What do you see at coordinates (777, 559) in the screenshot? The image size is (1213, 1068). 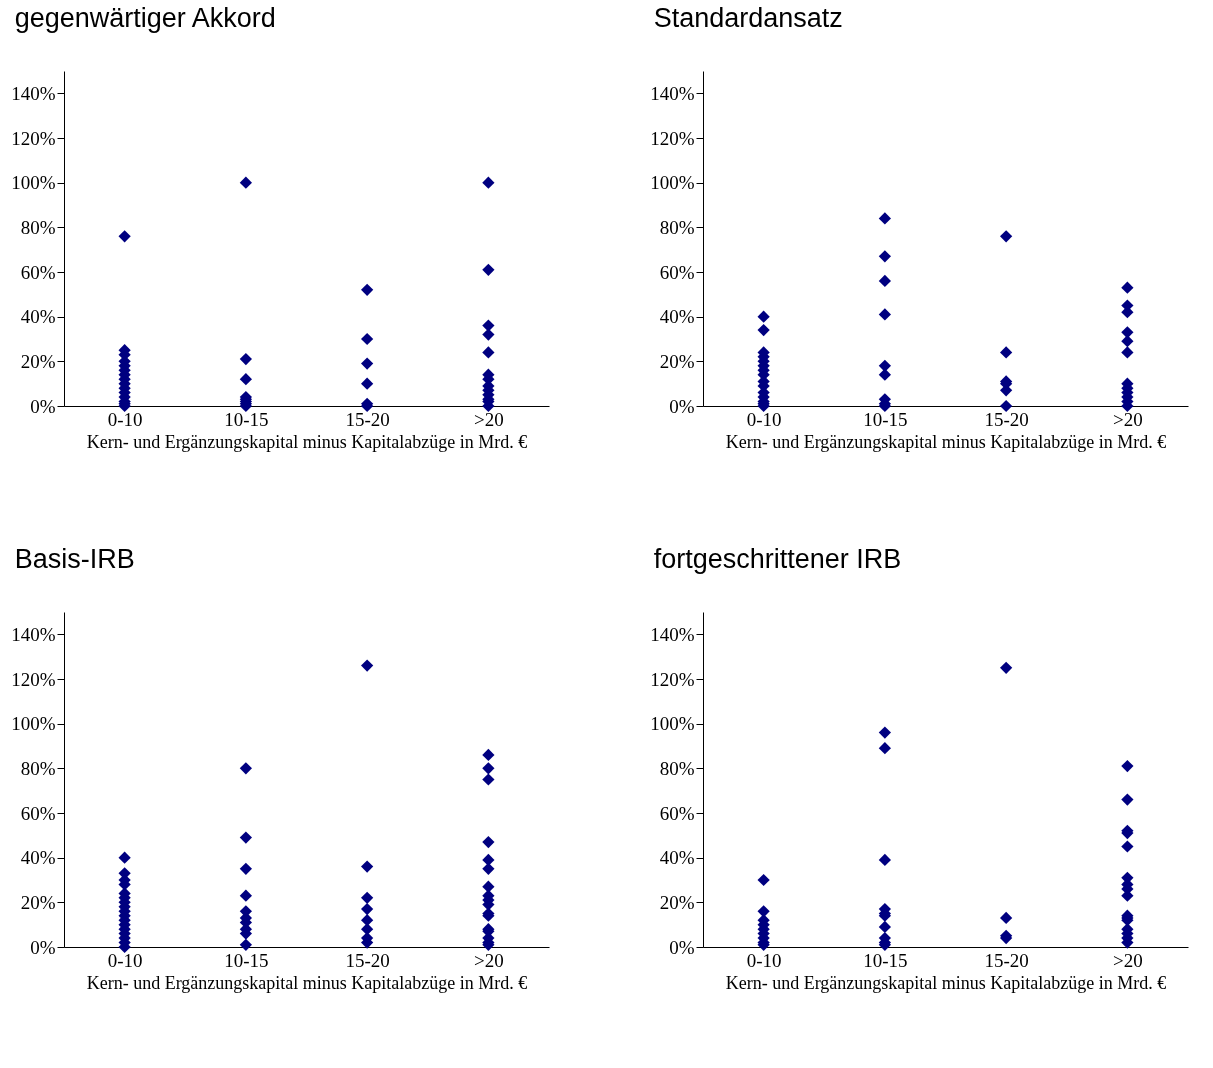 I see `chart-title: fortgeschrittener IRB` at bounding box center [777, 559].